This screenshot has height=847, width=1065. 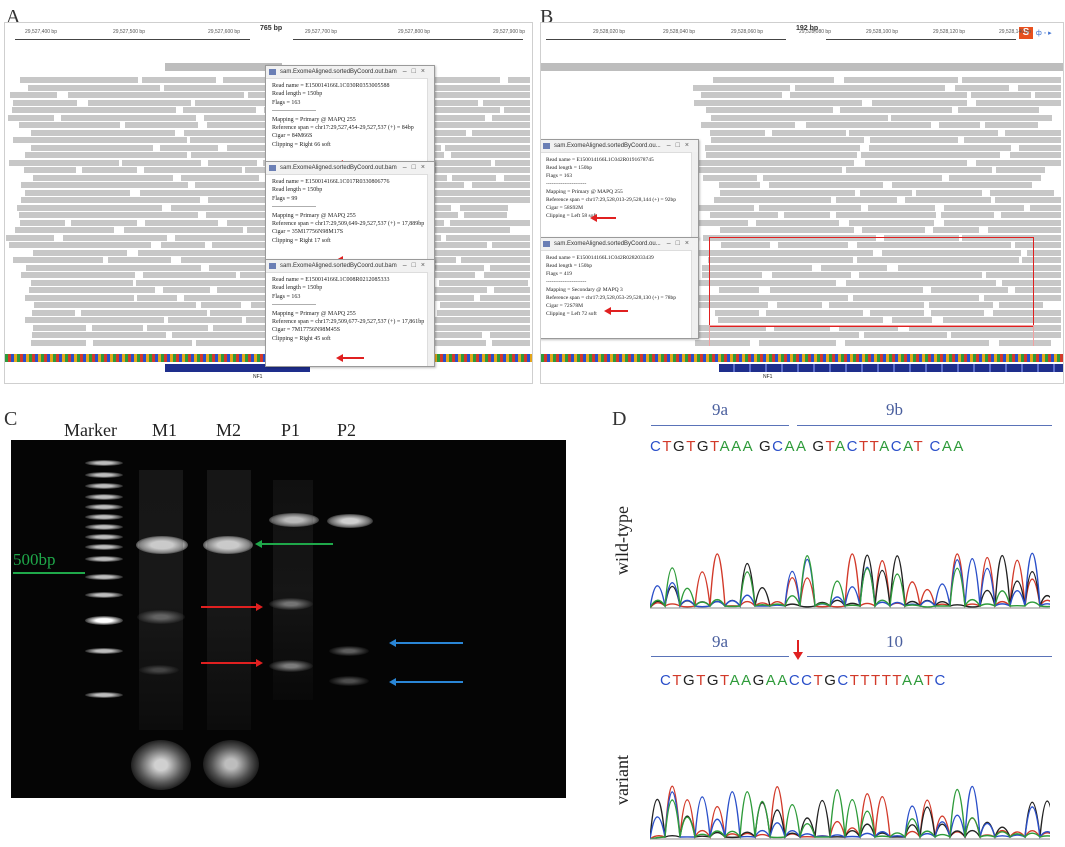 What do you see at coordinates (1044, 33) in the screenshot?
I see `toolbar-icons: ф ◦ ▸` at bounding box center [1044, 33].